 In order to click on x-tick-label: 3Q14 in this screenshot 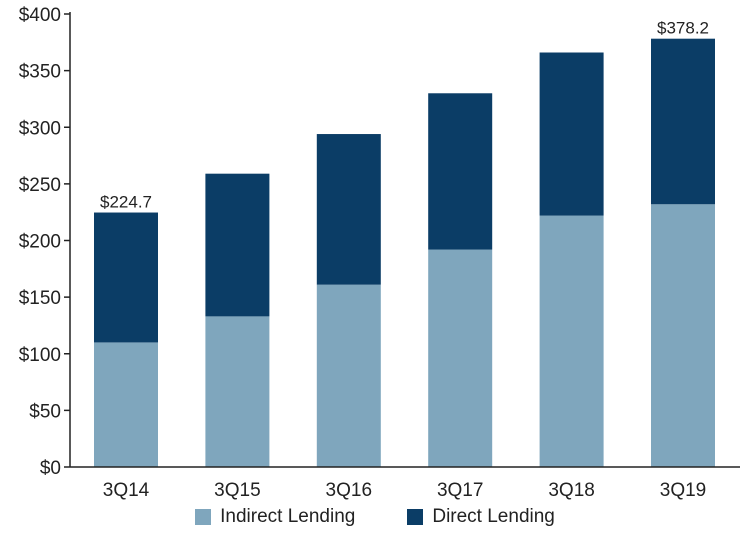, I will do `click(126, 490)`.